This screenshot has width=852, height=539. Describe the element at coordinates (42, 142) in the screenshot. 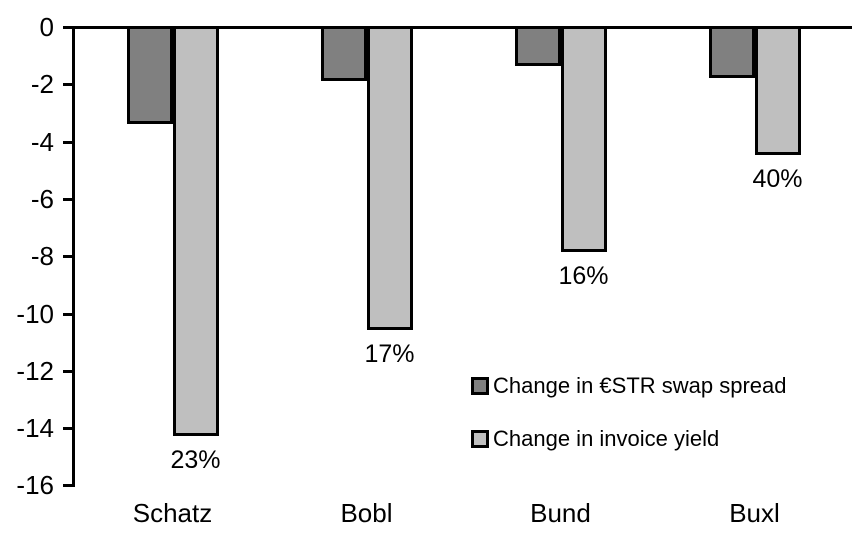

I see `y-tick-label: -4` at that location.